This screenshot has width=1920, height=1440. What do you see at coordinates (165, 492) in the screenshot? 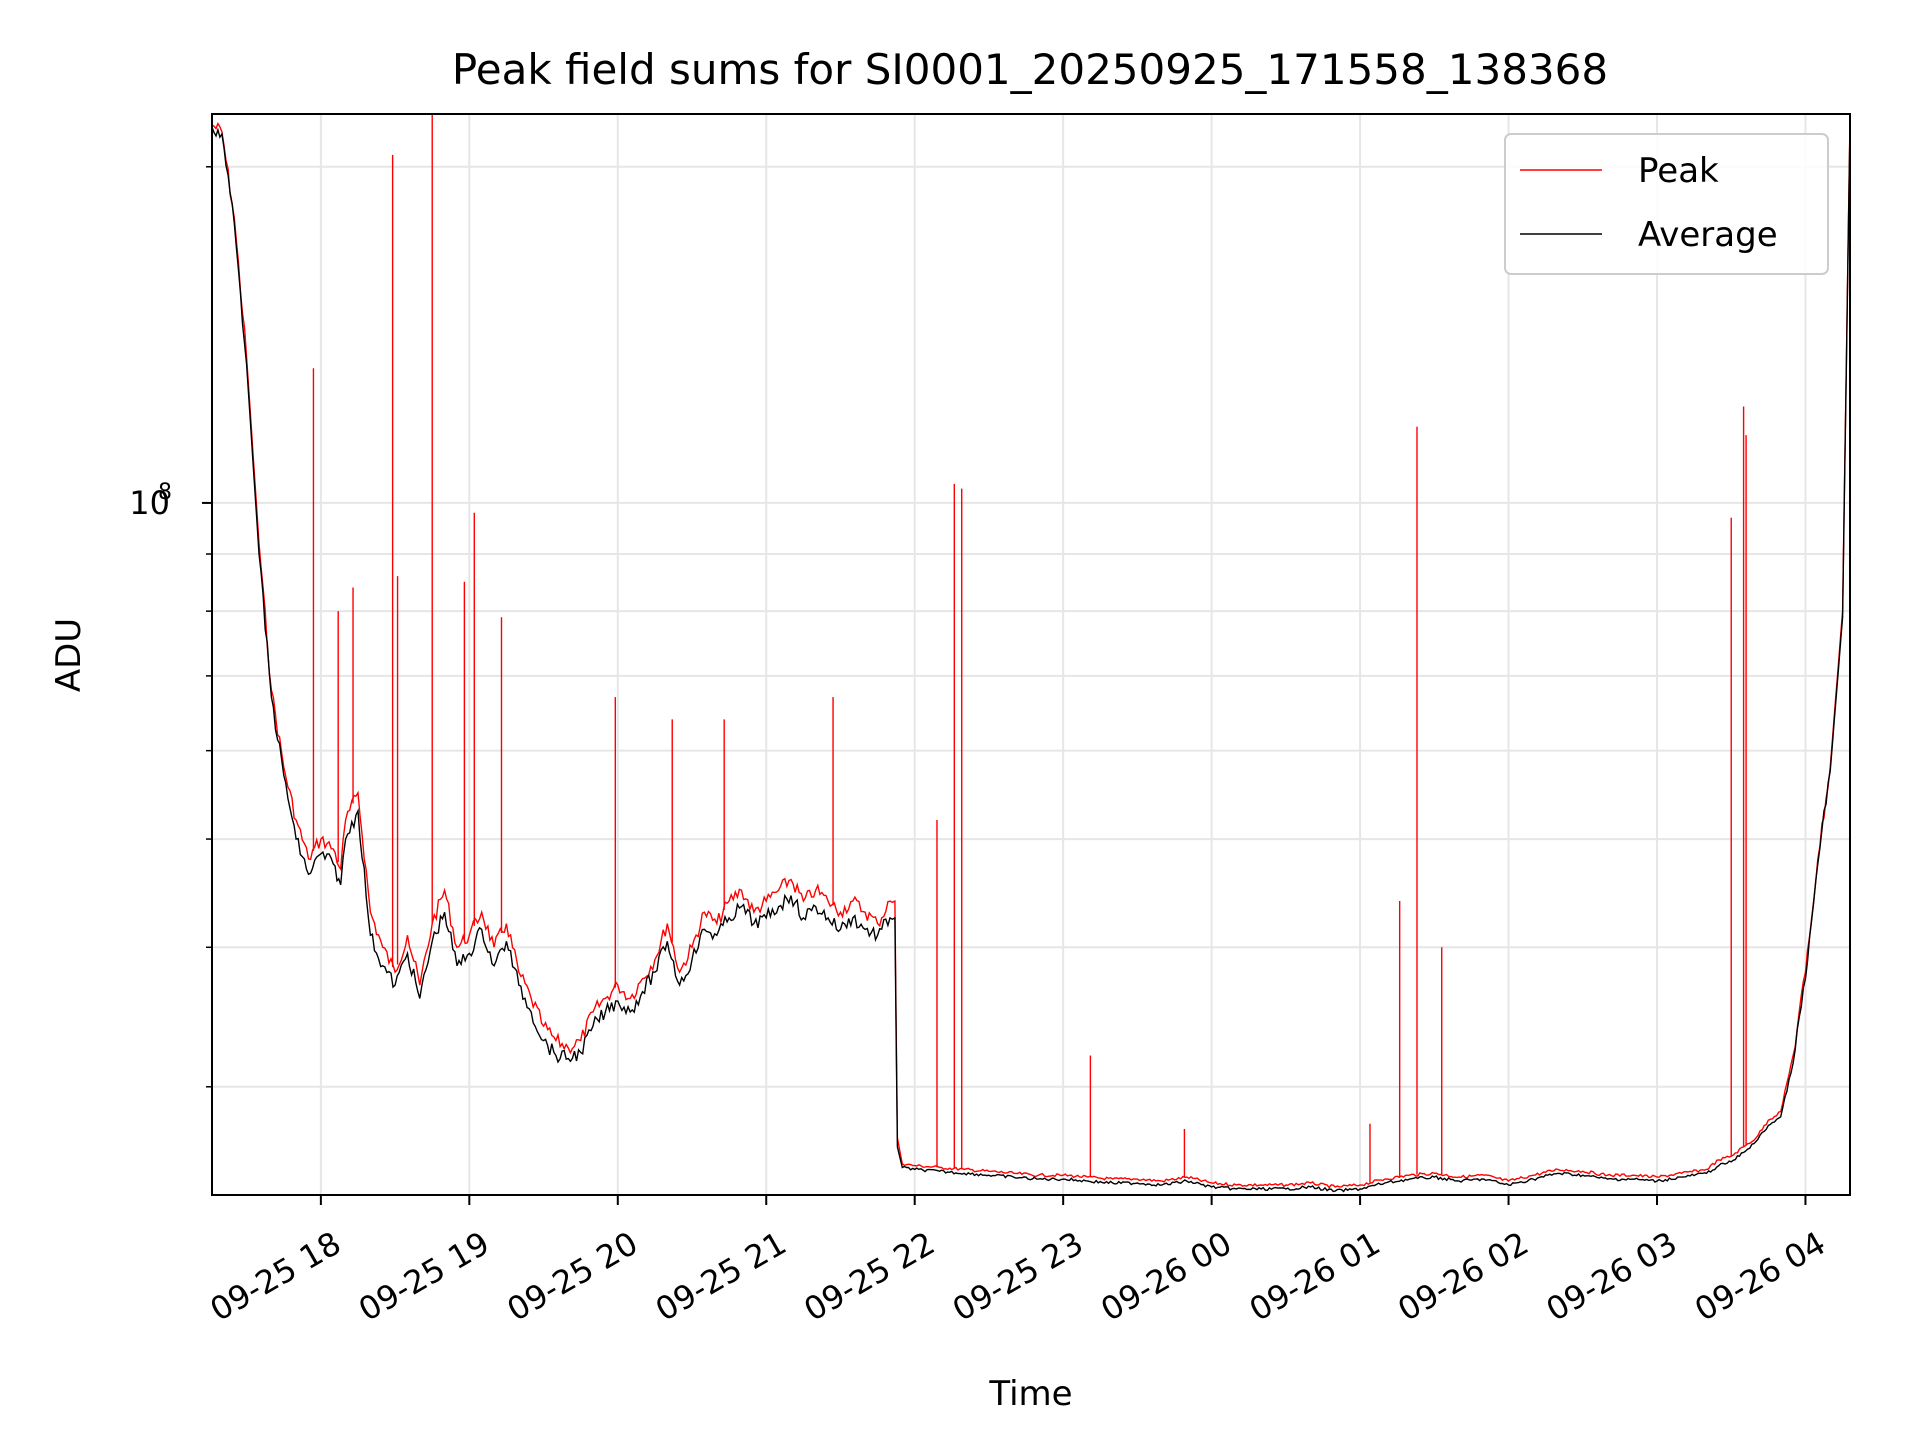
I see `y-tick-label-exponent: 8` at bounding box center [165, 492].